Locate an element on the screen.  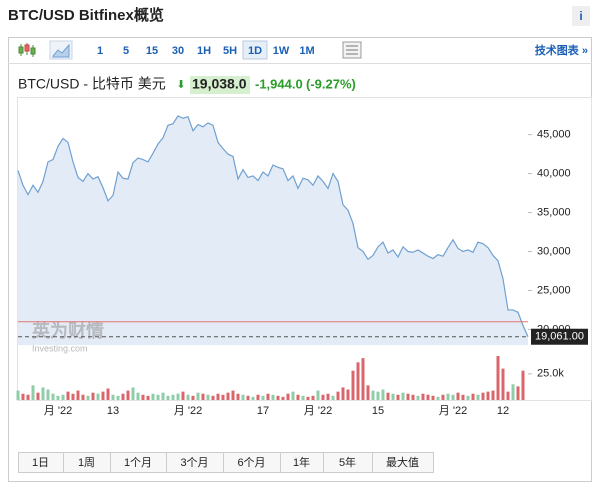
interval-button: 1D is located at coordinates (255, 51).